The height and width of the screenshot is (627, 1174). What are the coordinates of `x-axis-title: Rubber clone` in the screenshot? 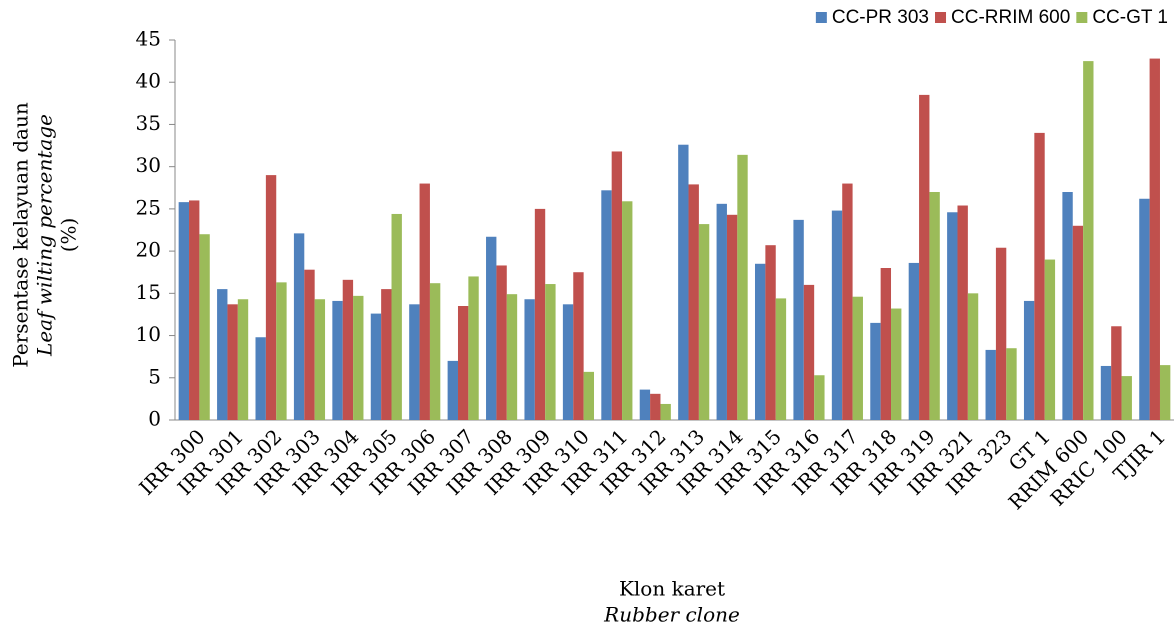 It's located at (671, 615).